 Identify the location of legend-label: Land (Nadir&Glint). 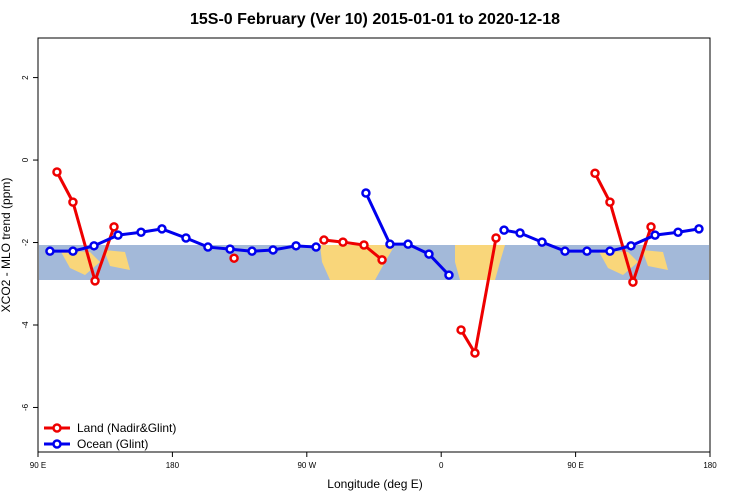
(126, 428).